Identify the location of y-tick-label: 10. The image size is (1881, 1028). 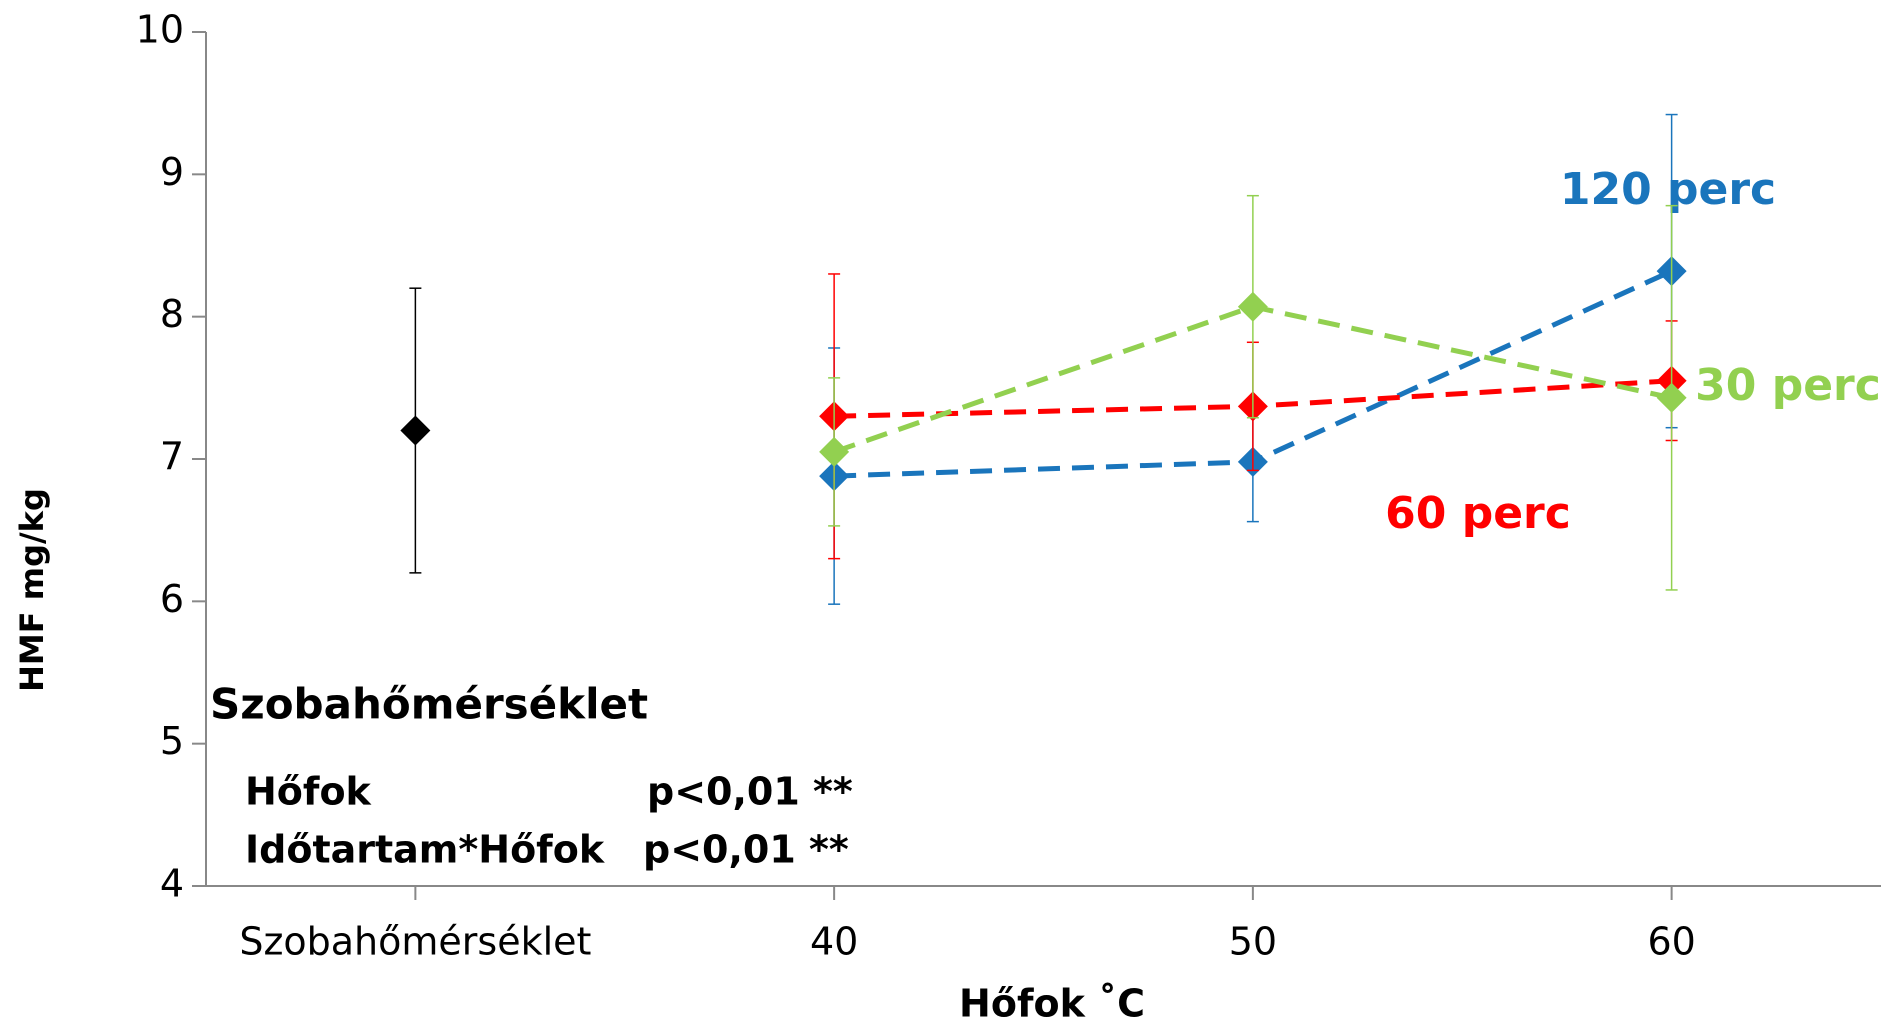
(160, 30).